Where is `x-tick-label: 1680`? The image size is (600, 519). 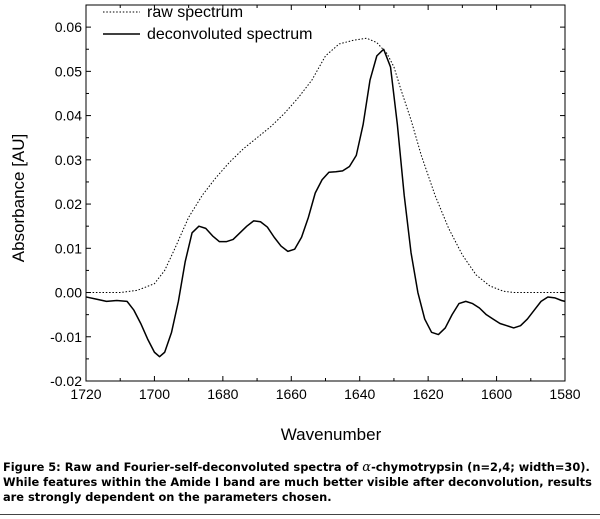 x-tick-label: 1680 is located at coordinates (222, 394).